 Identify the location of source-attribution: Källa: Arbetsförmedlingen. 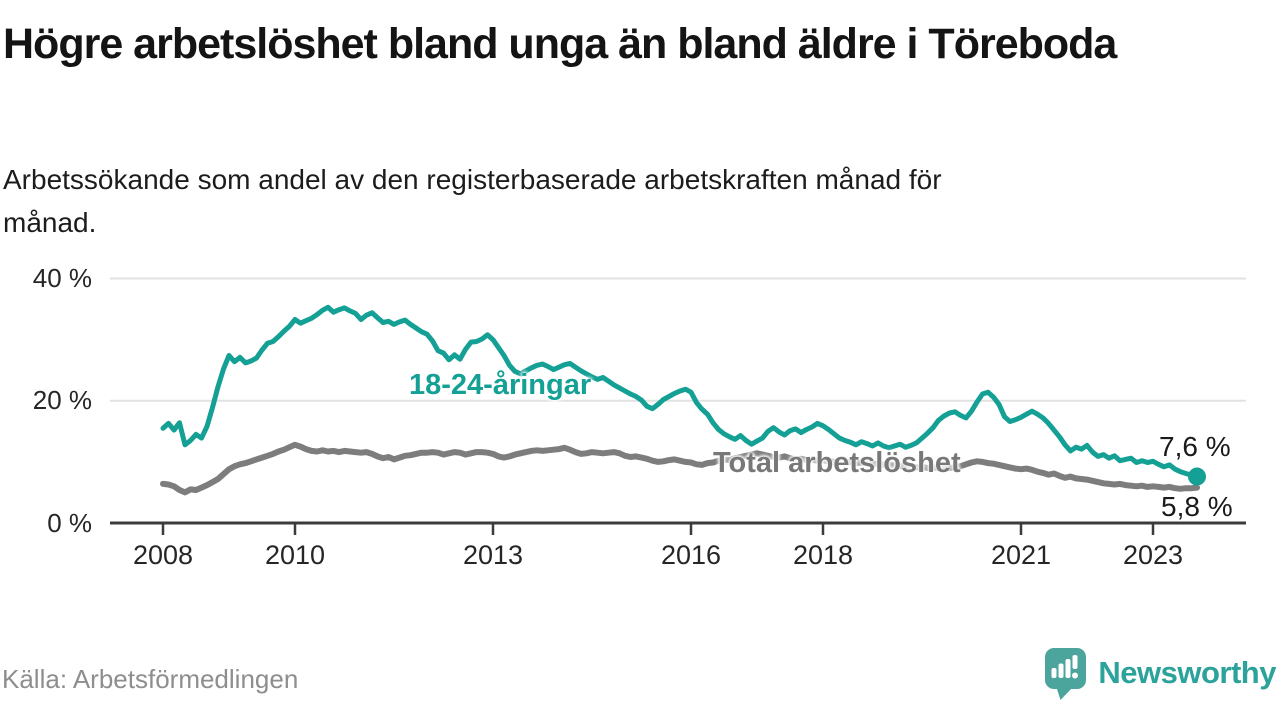
(150, 679).